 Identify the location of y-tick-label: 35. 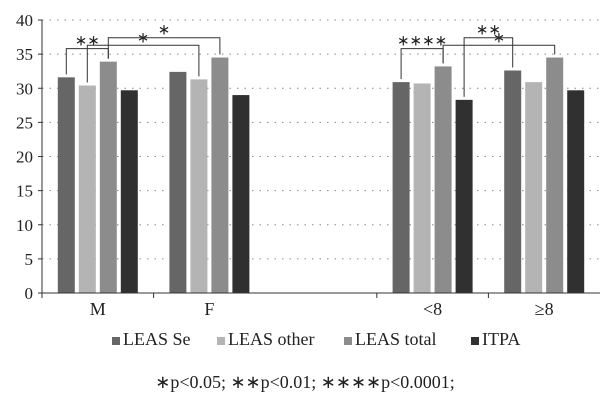
(24, 54).